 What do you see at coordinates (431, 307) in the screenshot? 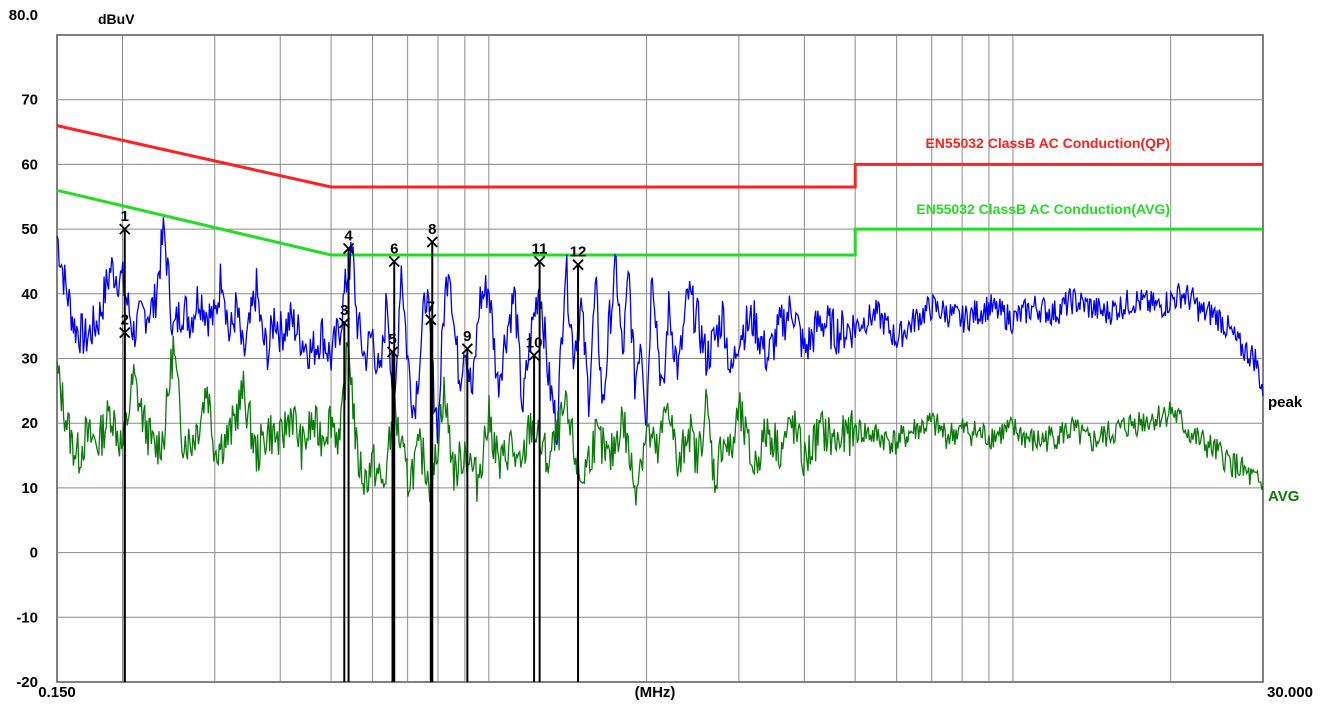
I see `marker-label: 7` at bounding box center [431, 307].